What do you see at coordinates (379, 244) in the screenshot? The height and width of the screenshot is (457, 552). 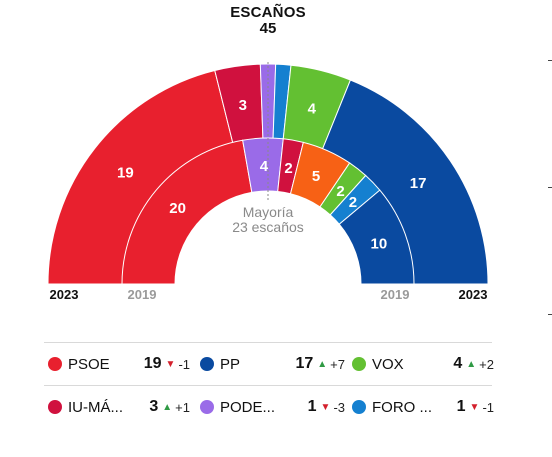 I see `seat-count-label: 10` at bounding box center [379, 244].